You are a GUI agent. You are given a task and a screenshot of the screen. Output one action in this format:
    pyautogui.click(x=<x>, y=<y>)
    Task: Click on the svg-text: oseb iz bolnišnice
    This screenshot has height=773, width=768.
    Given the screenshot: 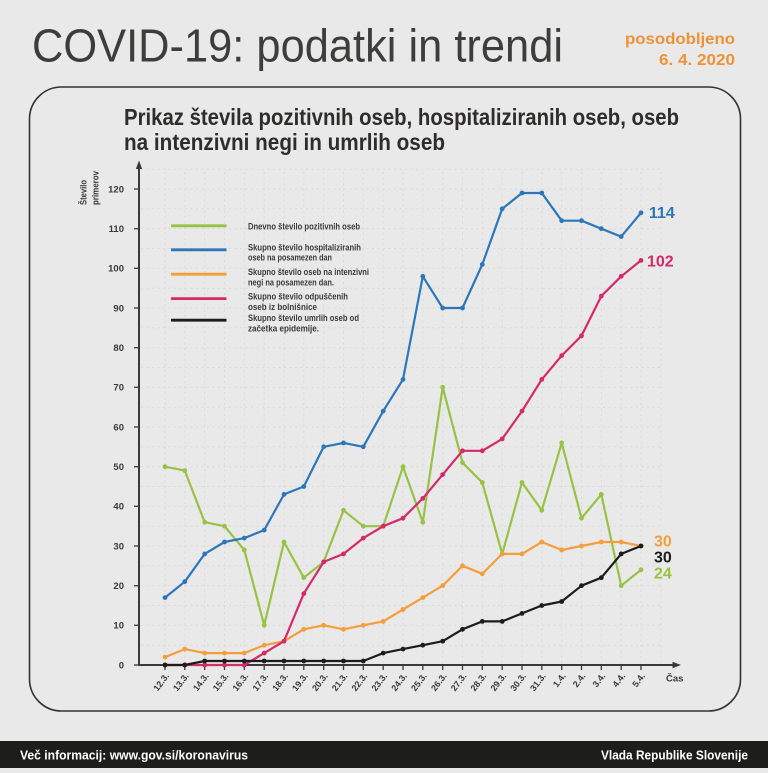 What is the action you would take?
    pyautogui.click(x=282, y=307)
    